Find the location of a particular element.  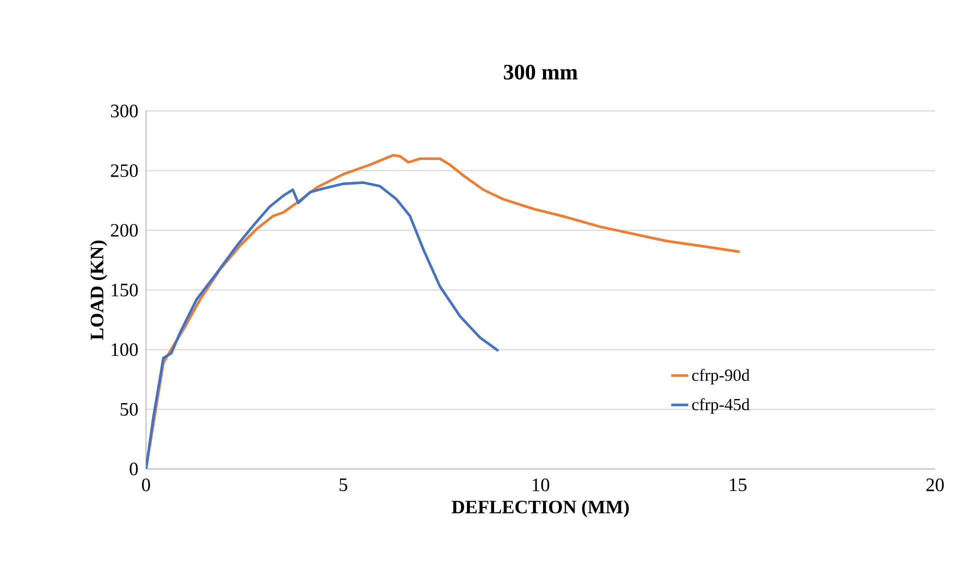

x-tick-label: 10 is located at coordinates (541, 485).